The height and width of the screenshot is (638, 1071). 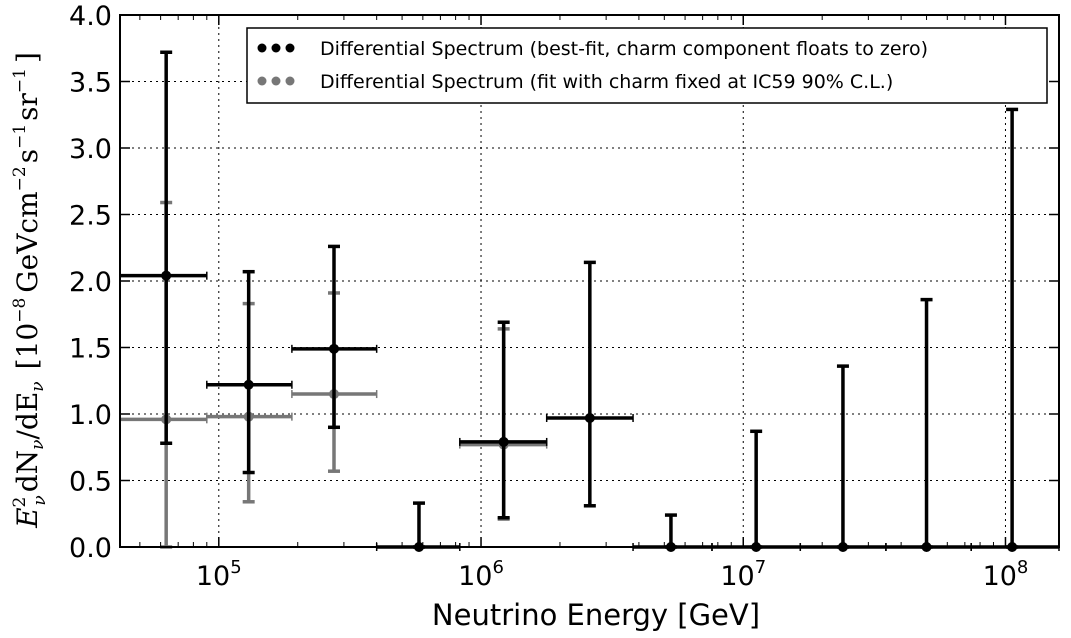 What do you see at coordinates (90, 349) in the screenshot?
I see `y-tick-label: 1.5` at bounding box center [90, 349].